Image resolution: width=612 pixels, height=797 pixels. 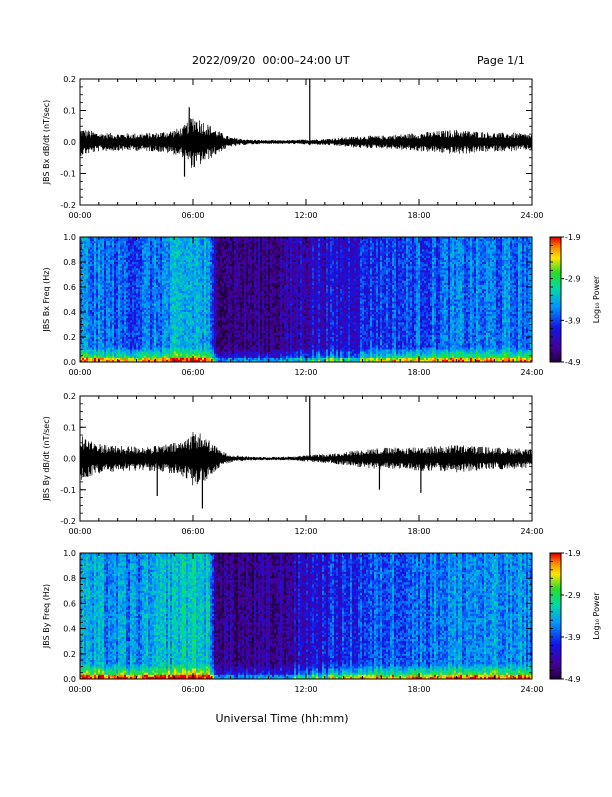 What do you see at coordinates (531, 215) in the screenshot?
I see `x-tick-label: 24:00` at bounding box center [531, 215].